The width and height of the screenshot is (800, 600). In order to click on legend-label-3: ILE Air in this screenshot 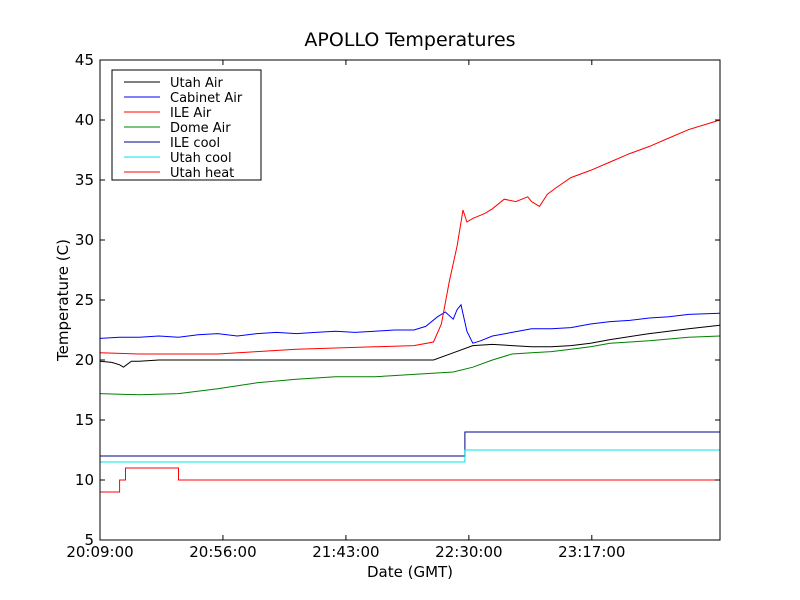, I will do `click(191, 113)`.